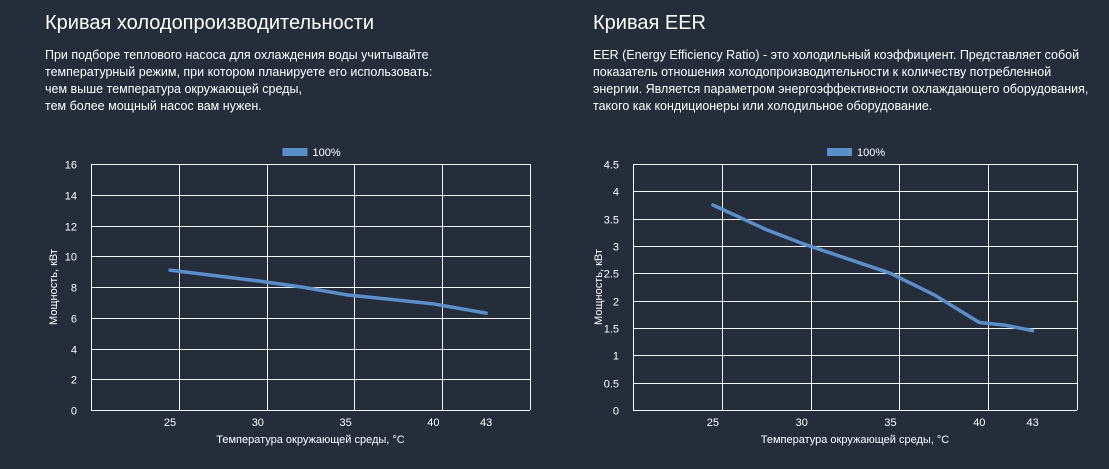  I want to click on description-line: чем выше температура окружающей среды,, so click(173, 89).